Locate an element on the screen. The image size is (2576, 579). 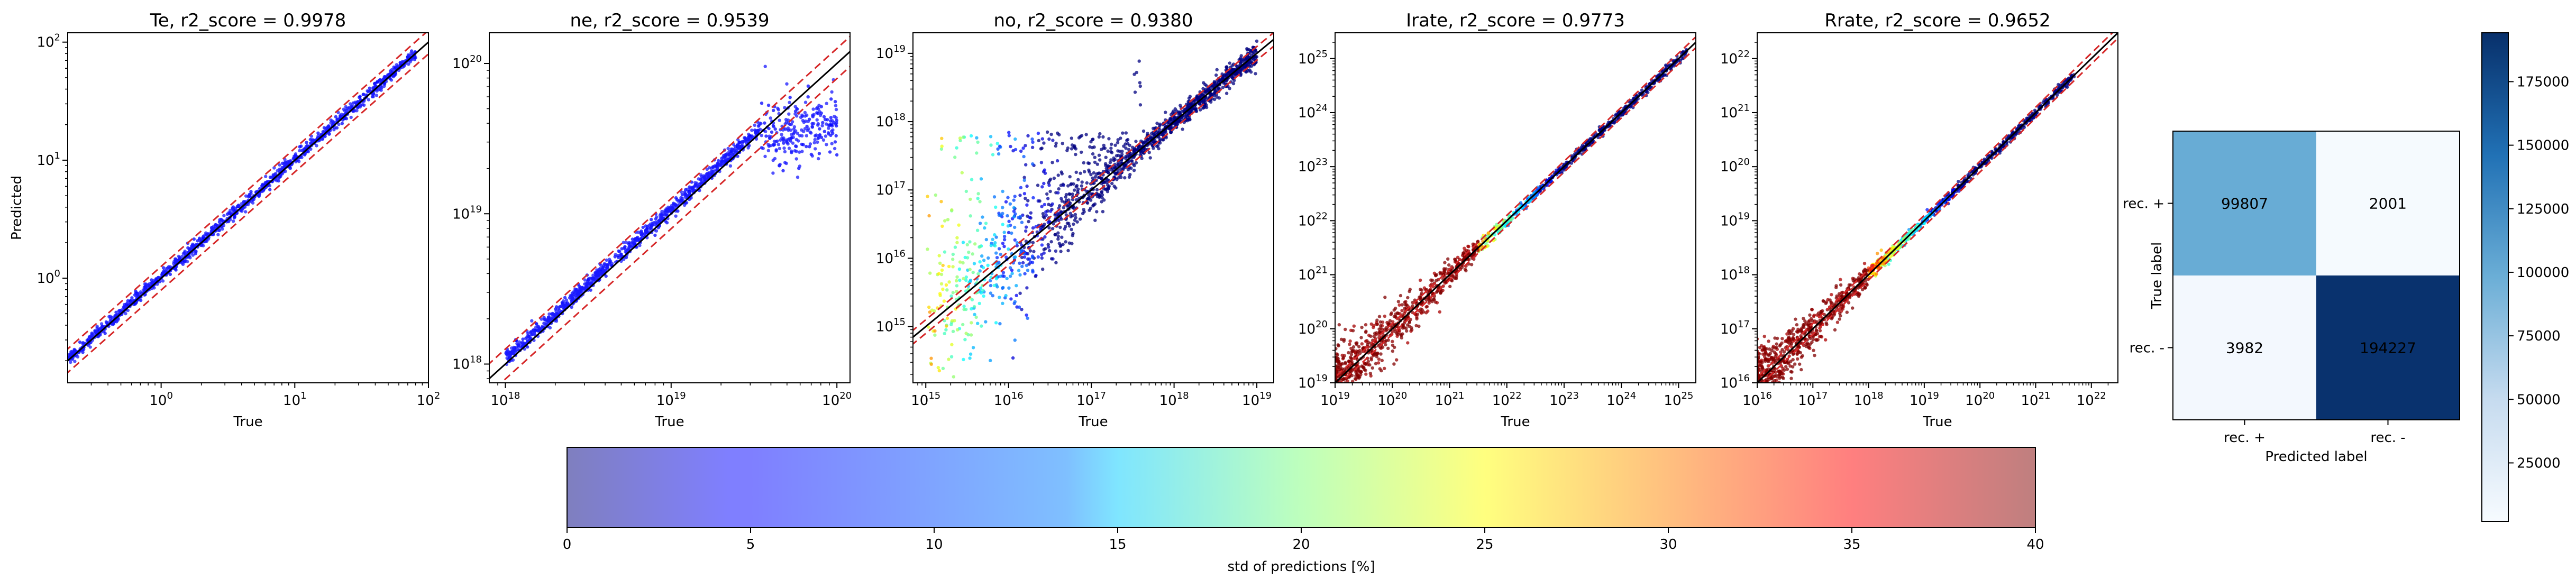
x-axis-label: True is located at coordinates (669, 422).